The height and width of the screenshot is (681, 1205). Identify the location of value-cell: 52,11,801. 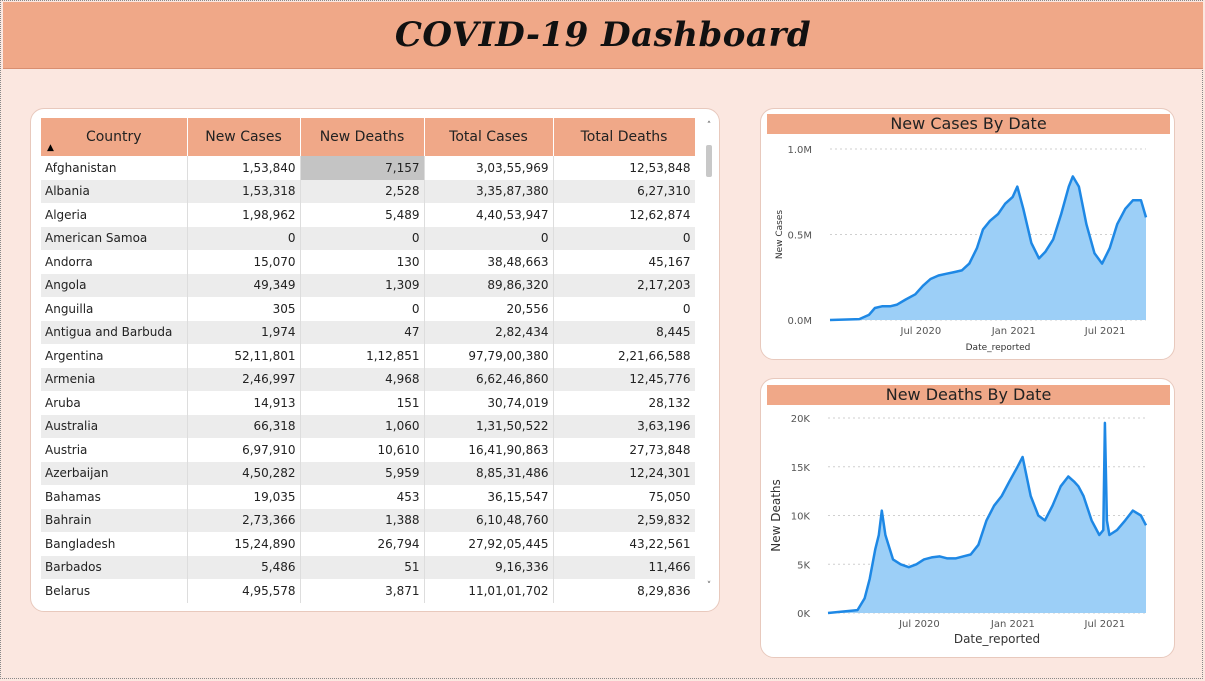
(244, 356).